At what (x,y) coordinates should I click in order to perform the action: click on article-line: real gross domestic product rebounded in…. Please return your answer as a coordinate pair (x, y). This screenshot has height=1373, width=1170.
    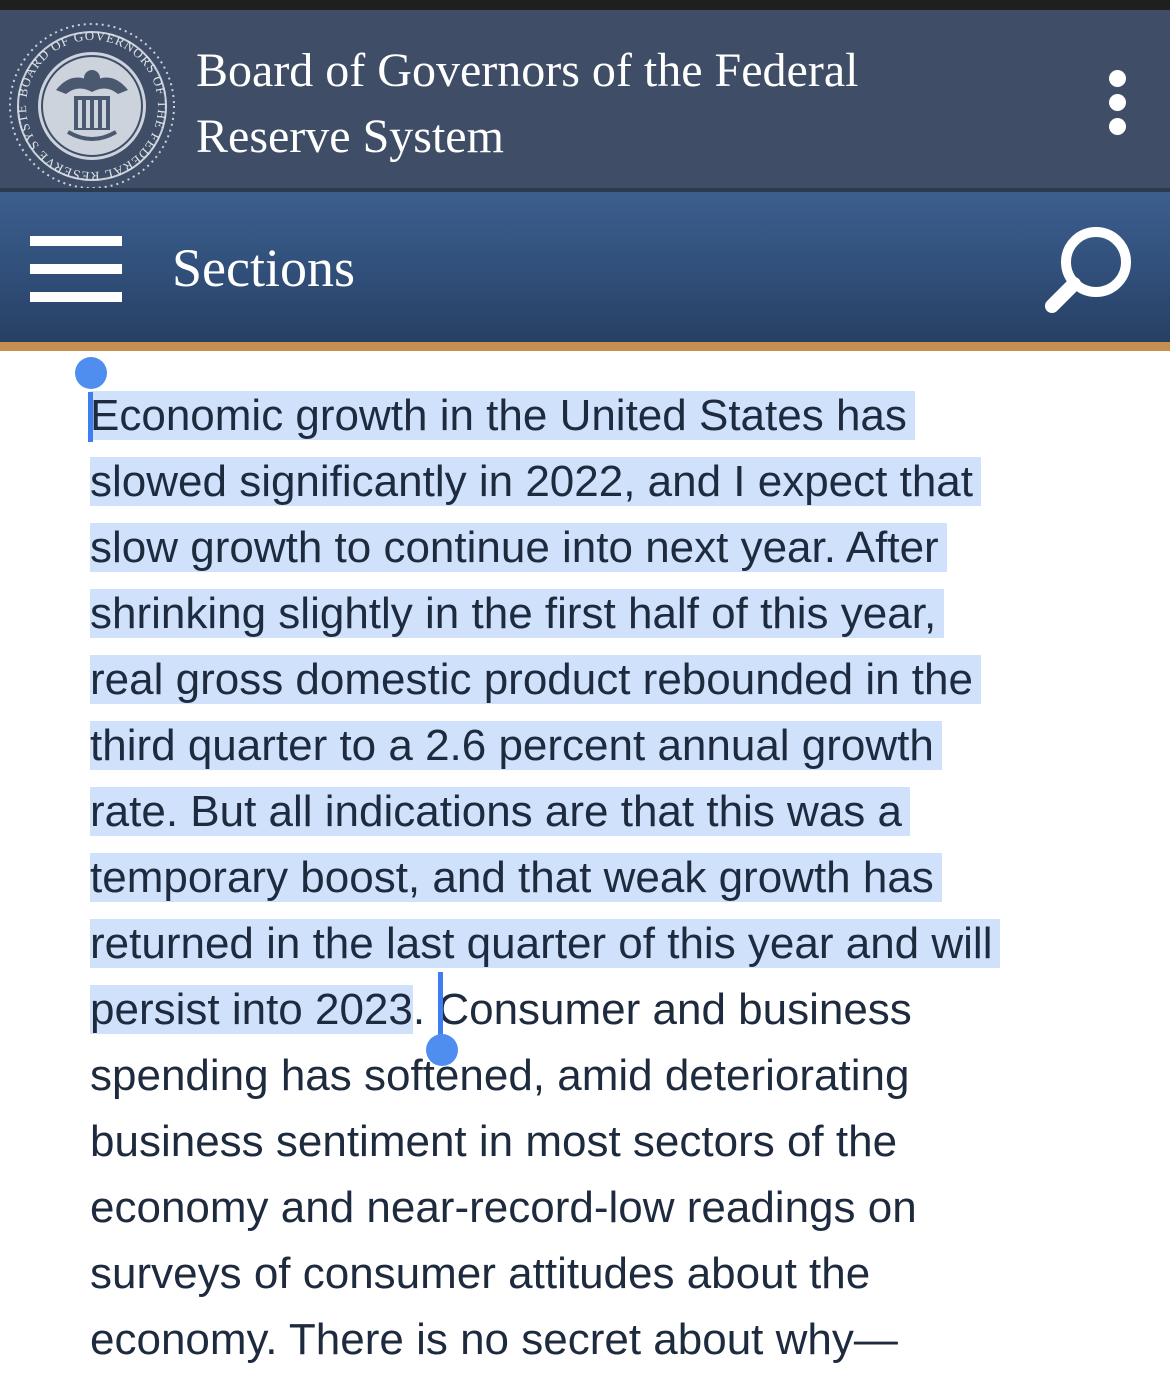
    Looking at the image, I should click on (620, 680).